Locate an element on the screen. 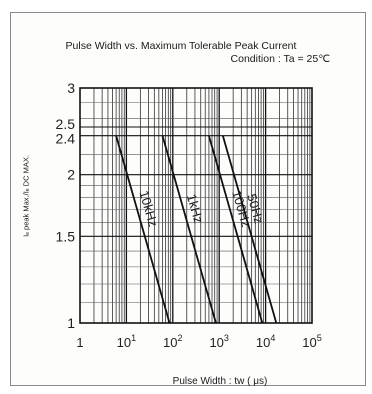  x-tick-label: 10³ is located at coordinates (218, 341).